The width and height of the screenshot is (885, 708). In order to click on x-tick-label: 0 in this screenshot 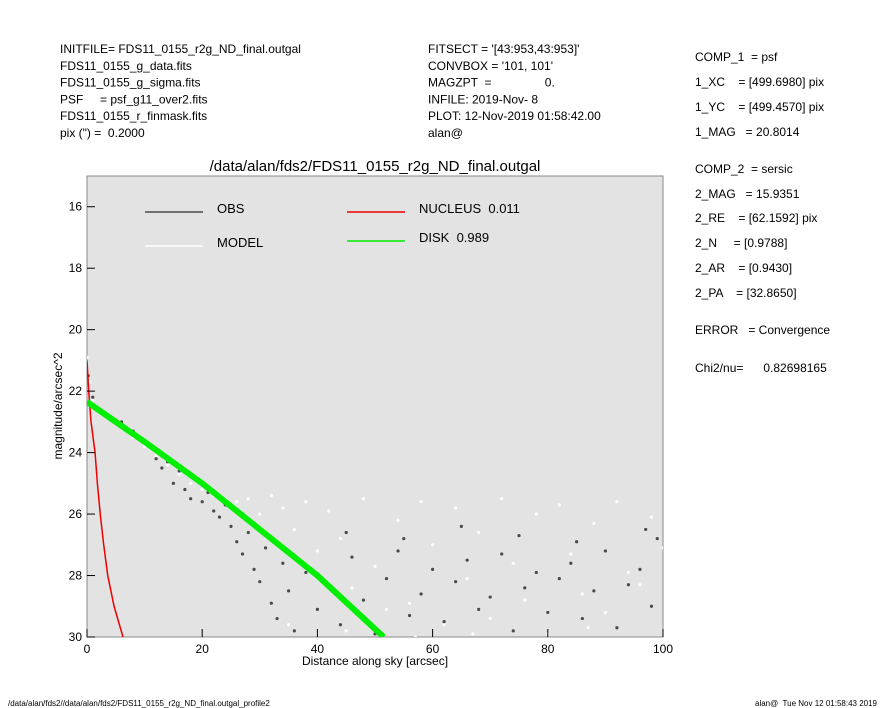, I will do `click(87, 649)`.